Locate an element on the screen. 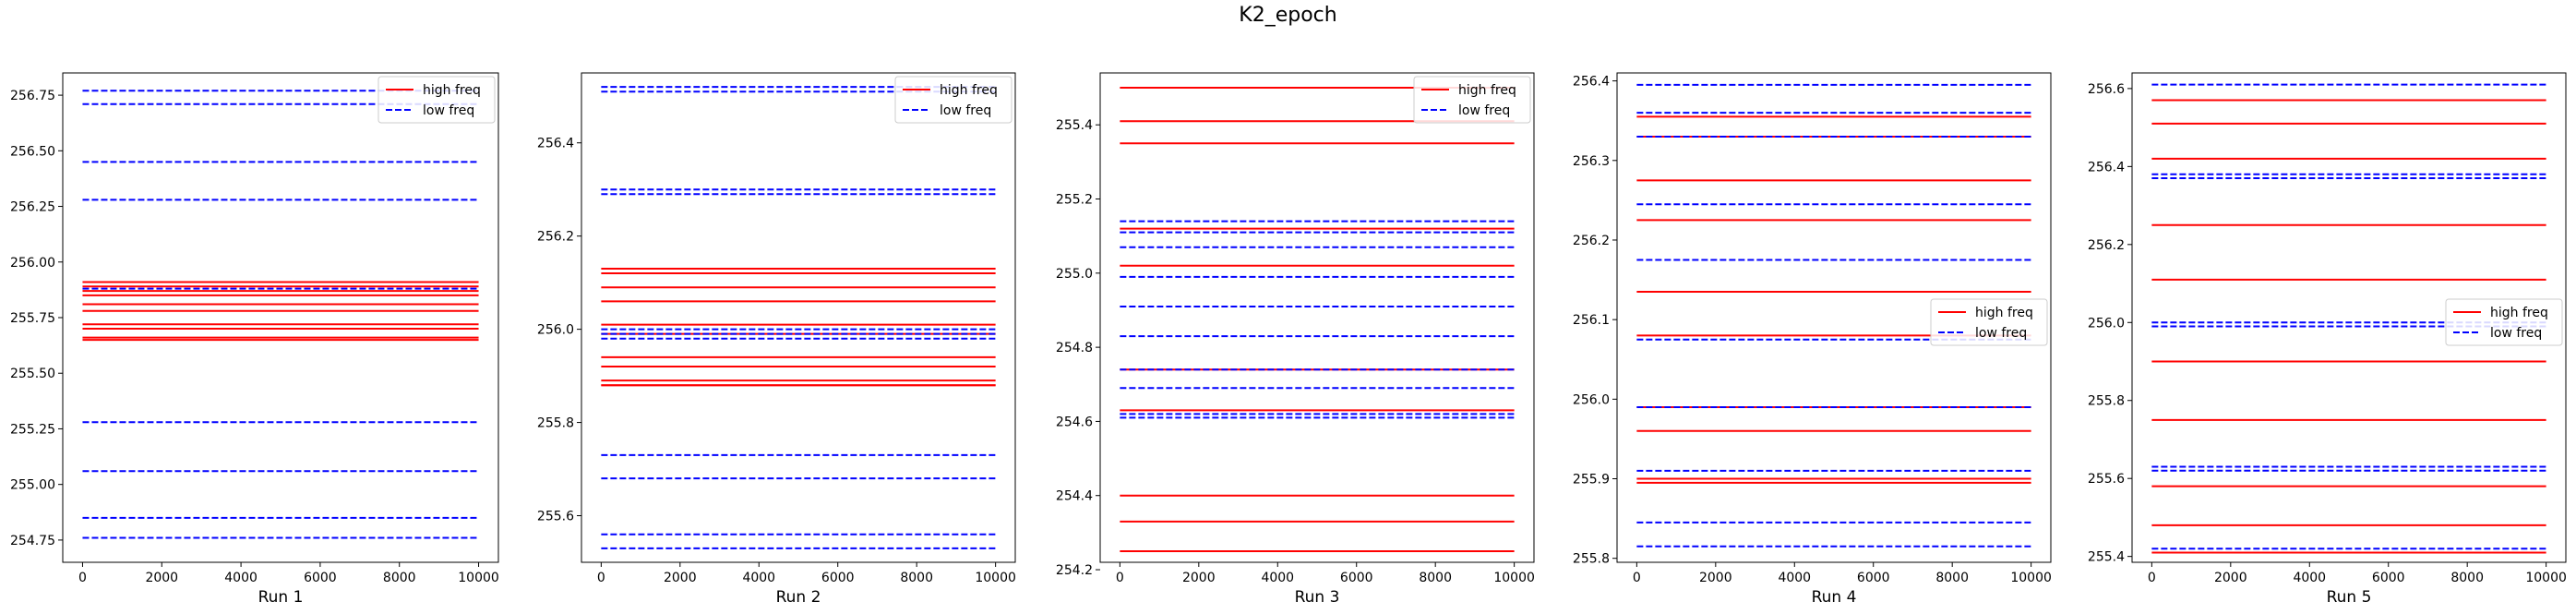 The width and height of the screenshot is (2576, 614). y-tick-label: 256.50 is located at coordinates (33, 151).